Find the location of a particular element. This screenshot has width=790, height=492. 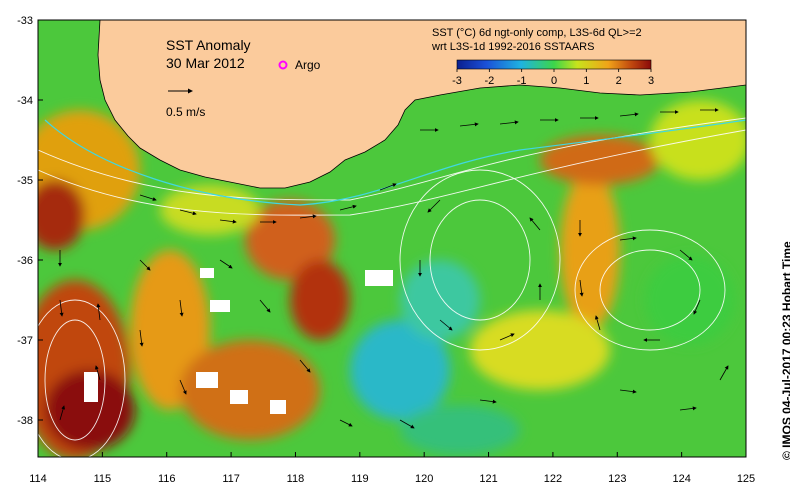

x-tick-label: 115 is located at coordinates (103, 479).